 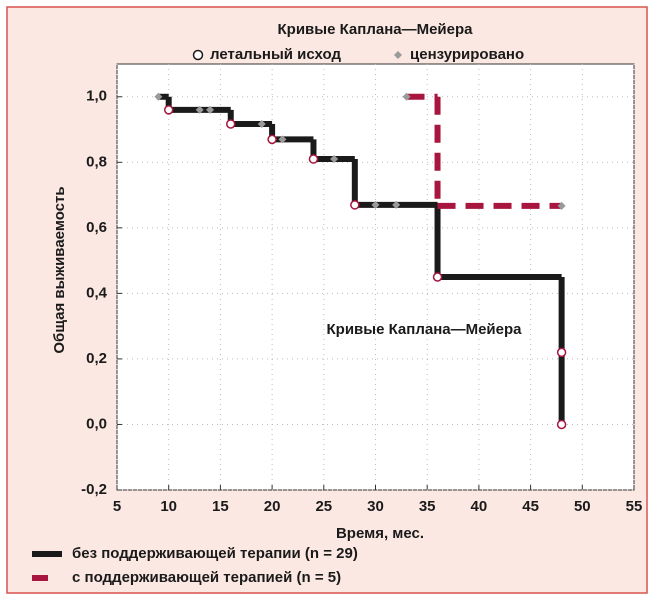 I want to click on y-tick-label: -0,2, so click(x=94, y=489).